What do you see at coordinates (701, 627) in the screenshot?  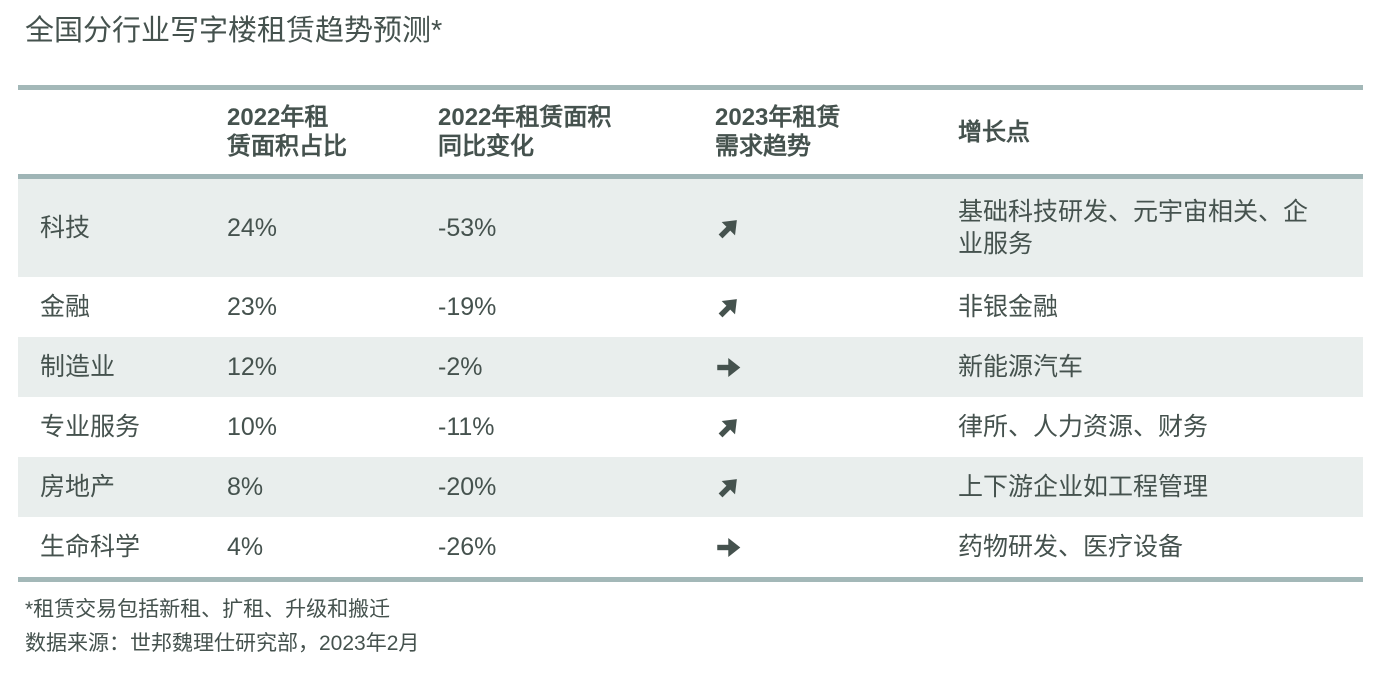 I see `footnotes: *租赁交易包括新租、扩租、升级和搬迁 数据来源：世邦魏理仕研究部，2023年2月` at bounding box center [701, 627].